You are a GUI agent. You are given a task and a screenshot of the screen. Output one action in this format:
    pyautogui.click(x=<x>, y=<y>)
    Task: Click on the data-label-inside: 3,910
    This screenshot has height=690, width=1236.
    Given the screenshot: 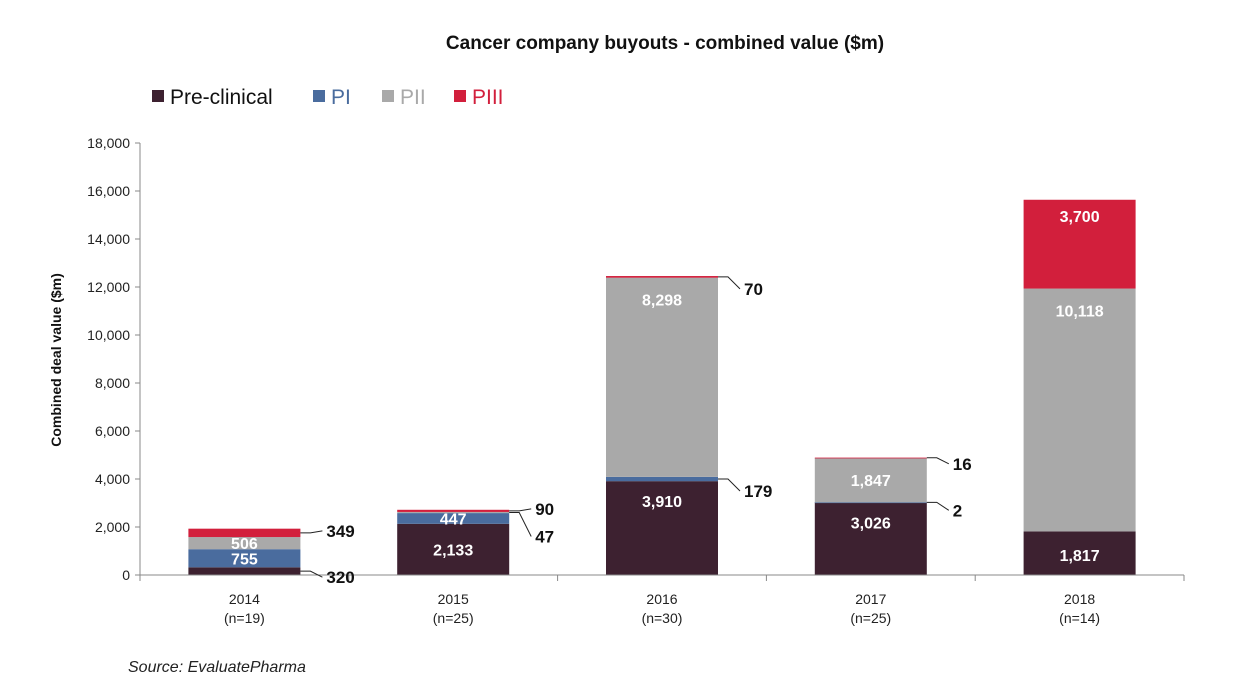 What is the action you would take?
    pyautogui.click(x=662, y=502)
    